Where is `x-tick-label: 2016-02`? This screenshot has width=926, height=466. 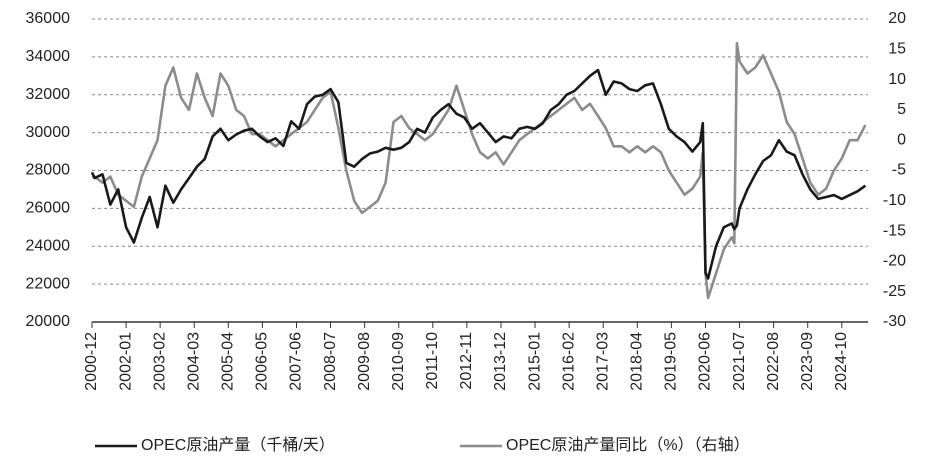
x-tick-label: 2016-02 is located at coordinates (568, 361).